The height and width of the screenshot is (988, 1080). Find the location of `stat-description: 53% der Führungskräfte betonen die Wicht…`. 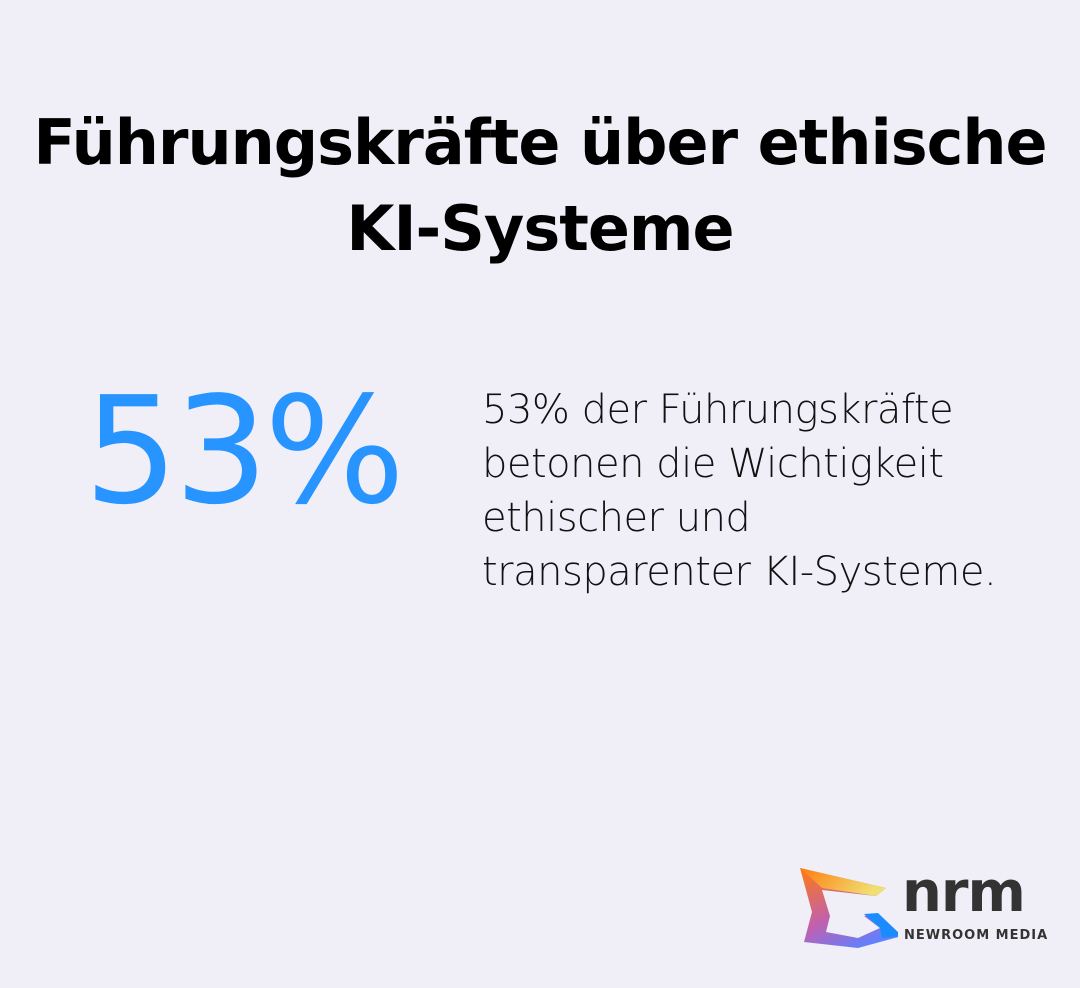

stat-description: 53% der Führungskräfte betonen die Wicht… is located at coordinates (739, 491).